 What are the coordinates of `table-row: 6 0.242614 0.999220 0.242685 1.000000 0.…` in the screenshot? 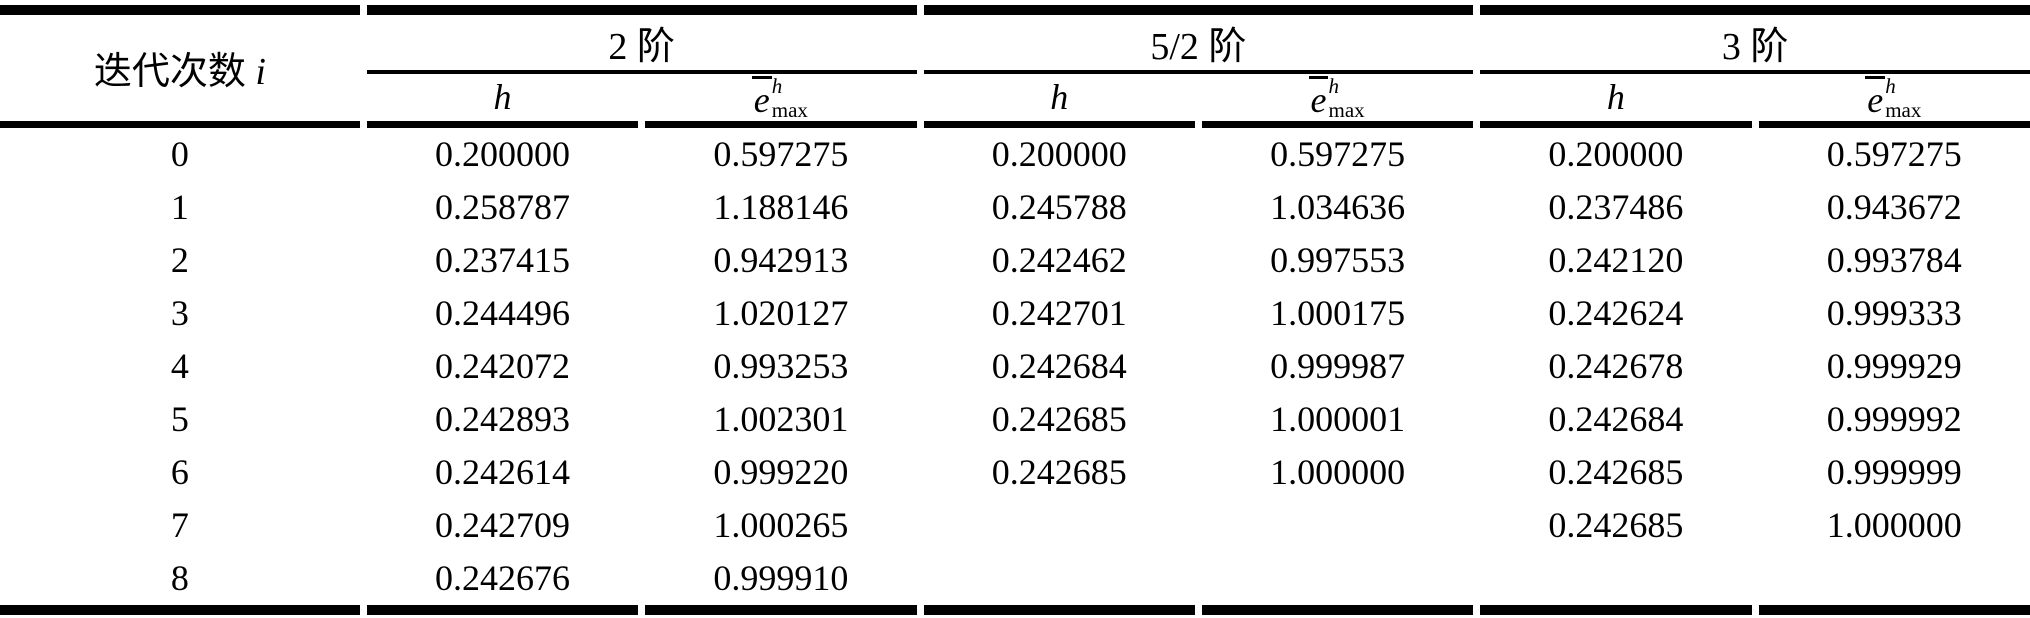 It's located at (1015, 472).